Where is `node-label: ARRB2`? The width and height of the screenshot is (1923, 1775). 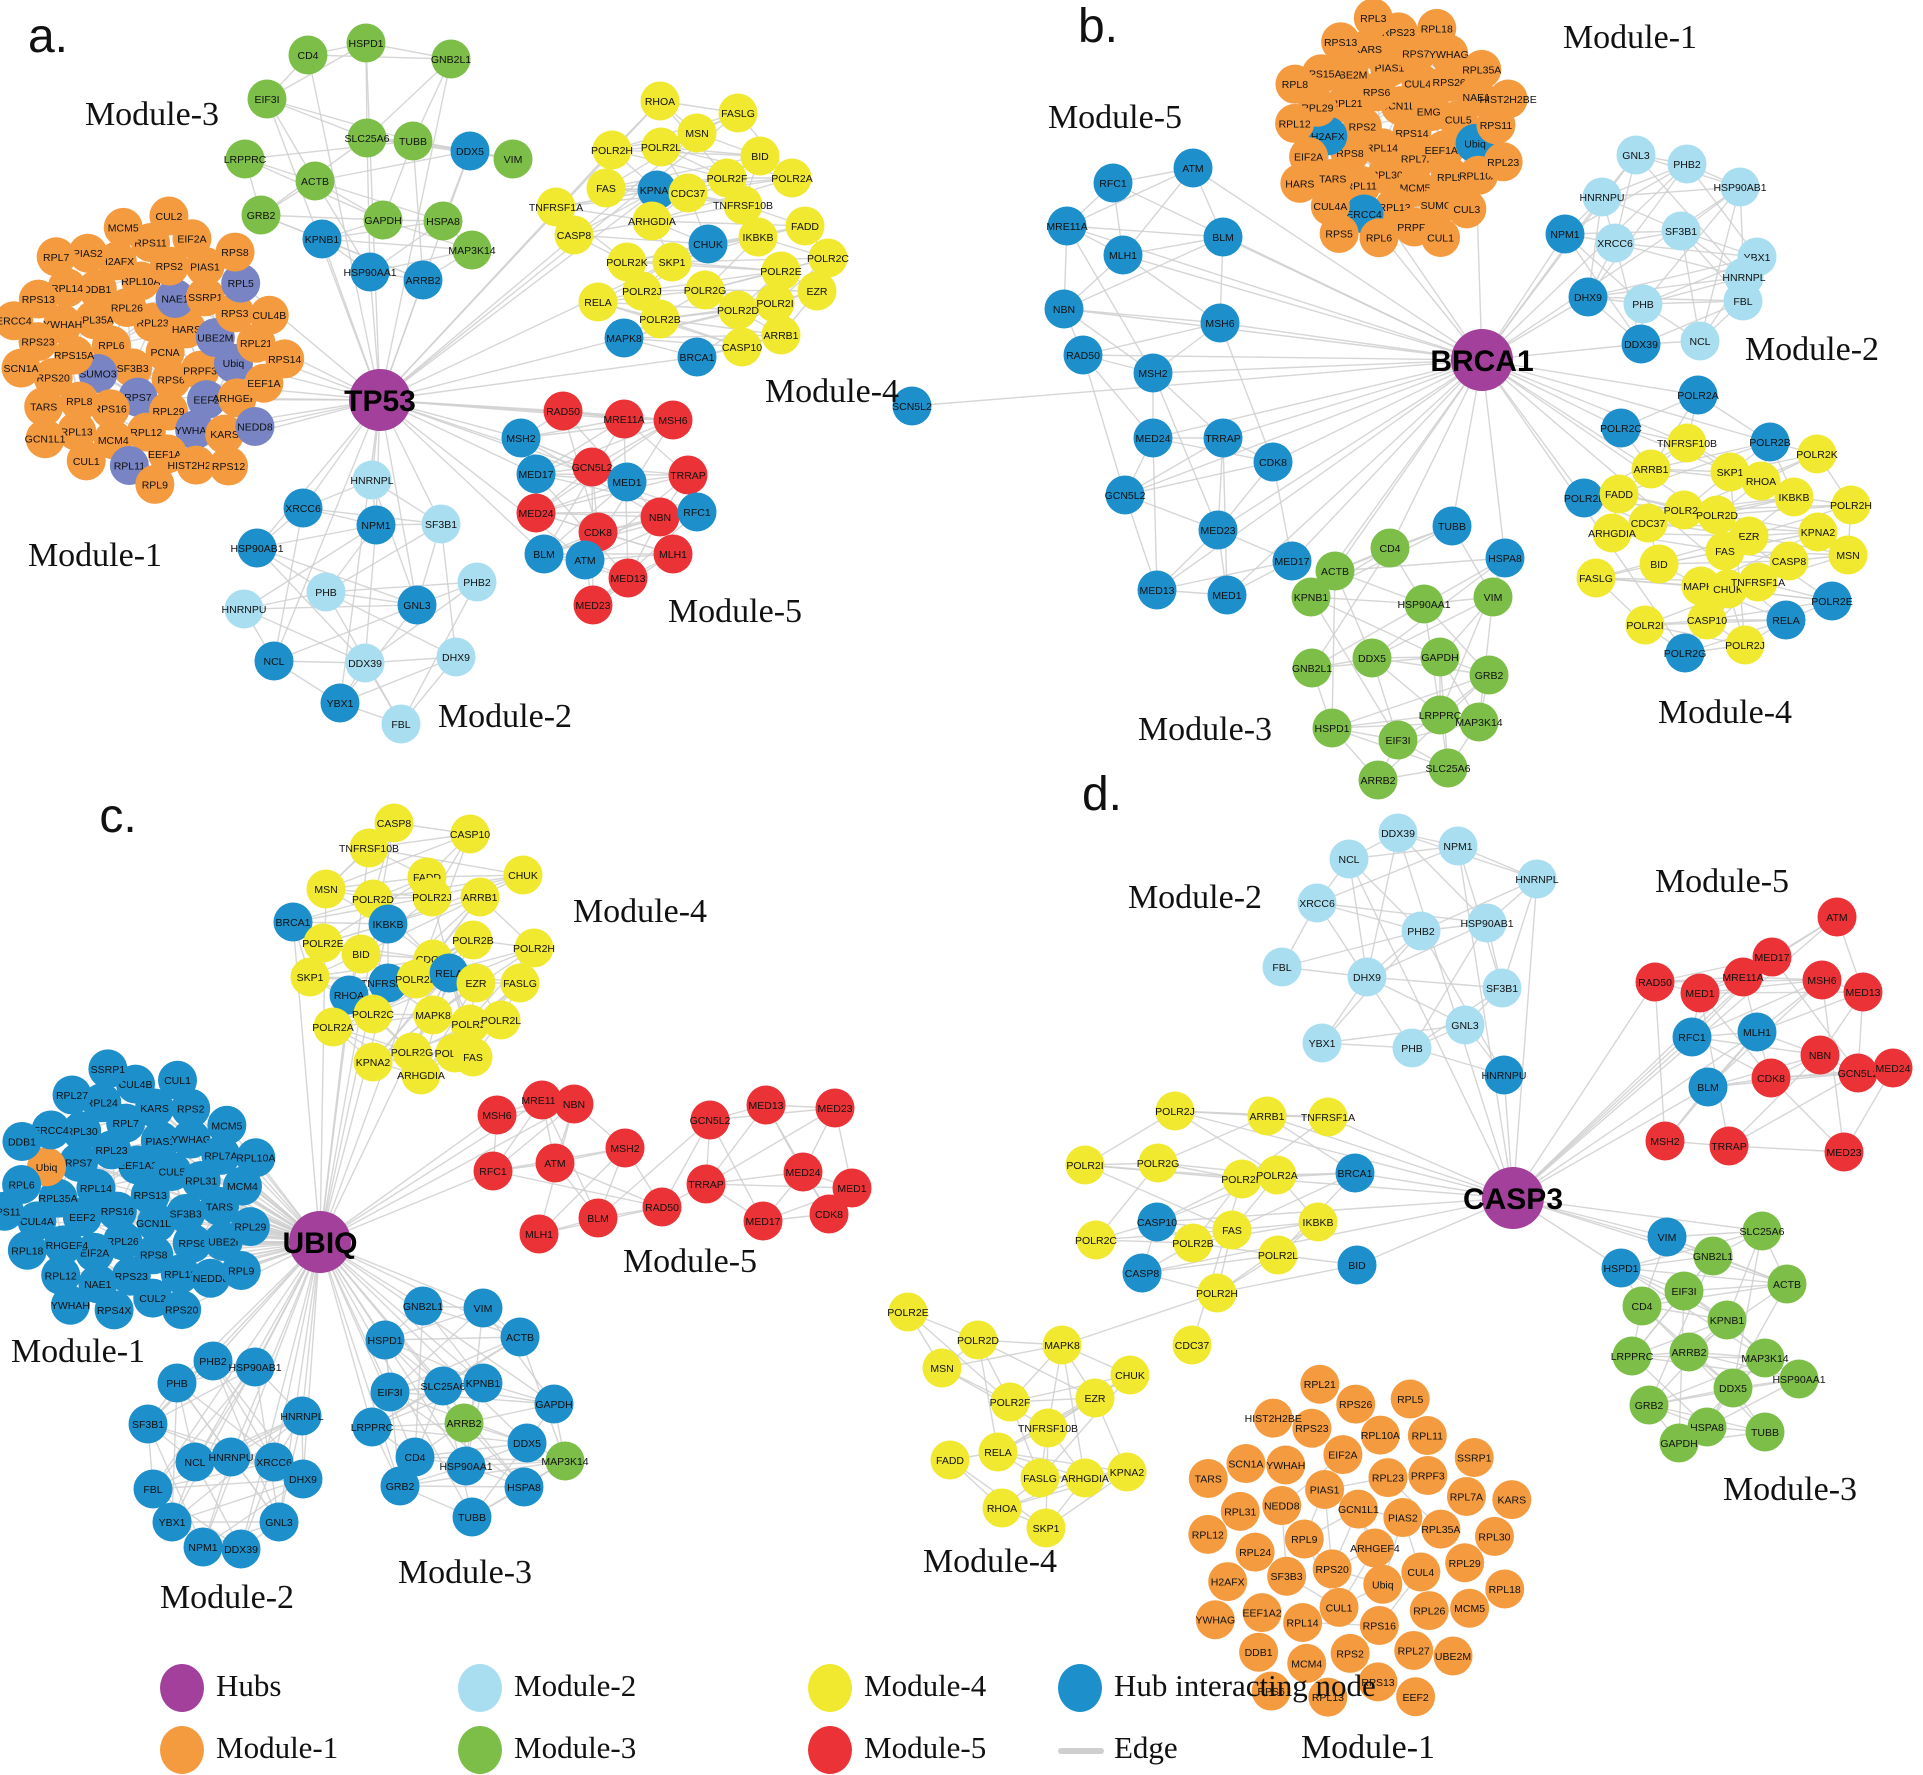 node-label: ARRB2 is located at coordinates (1377, 781).